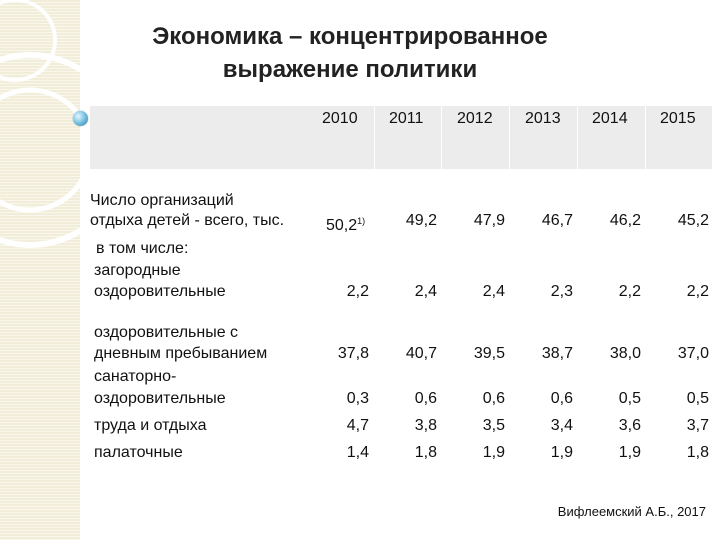  What do you see at coordinates (357, 398) in the screenshot?
I see `table-cell: 0,3` at bounding box center [357, 398].